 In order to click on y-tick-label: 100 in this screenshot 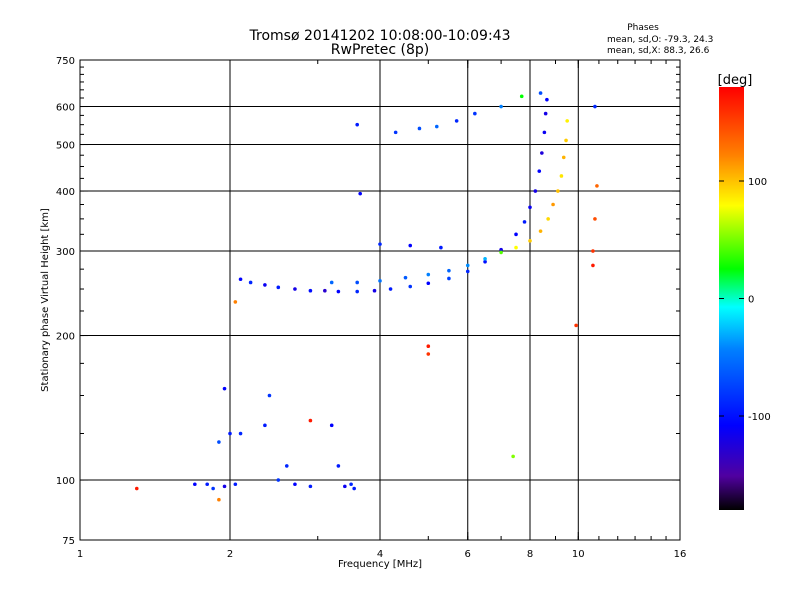, I will do `click(65, 481)`.